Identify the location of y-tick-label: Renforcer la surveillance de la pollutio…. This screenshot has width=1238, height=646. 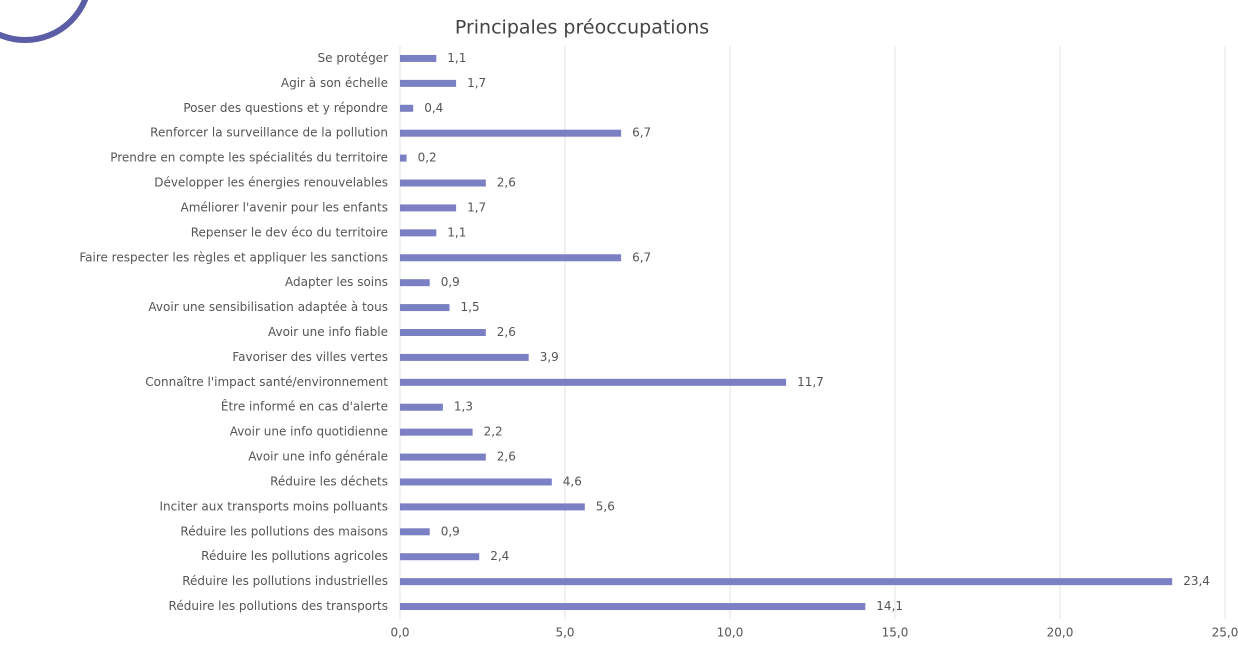
(269, 133).